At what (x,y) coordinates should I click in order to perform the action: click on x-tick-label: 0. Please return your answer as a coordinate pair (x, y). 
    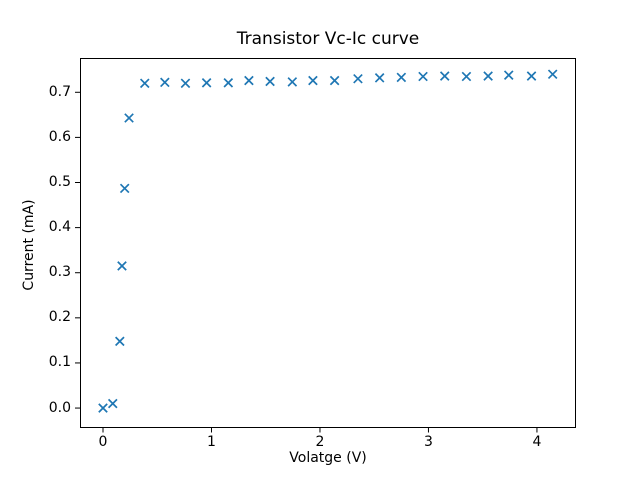
    Looking at the image, I should click on (103, 442).